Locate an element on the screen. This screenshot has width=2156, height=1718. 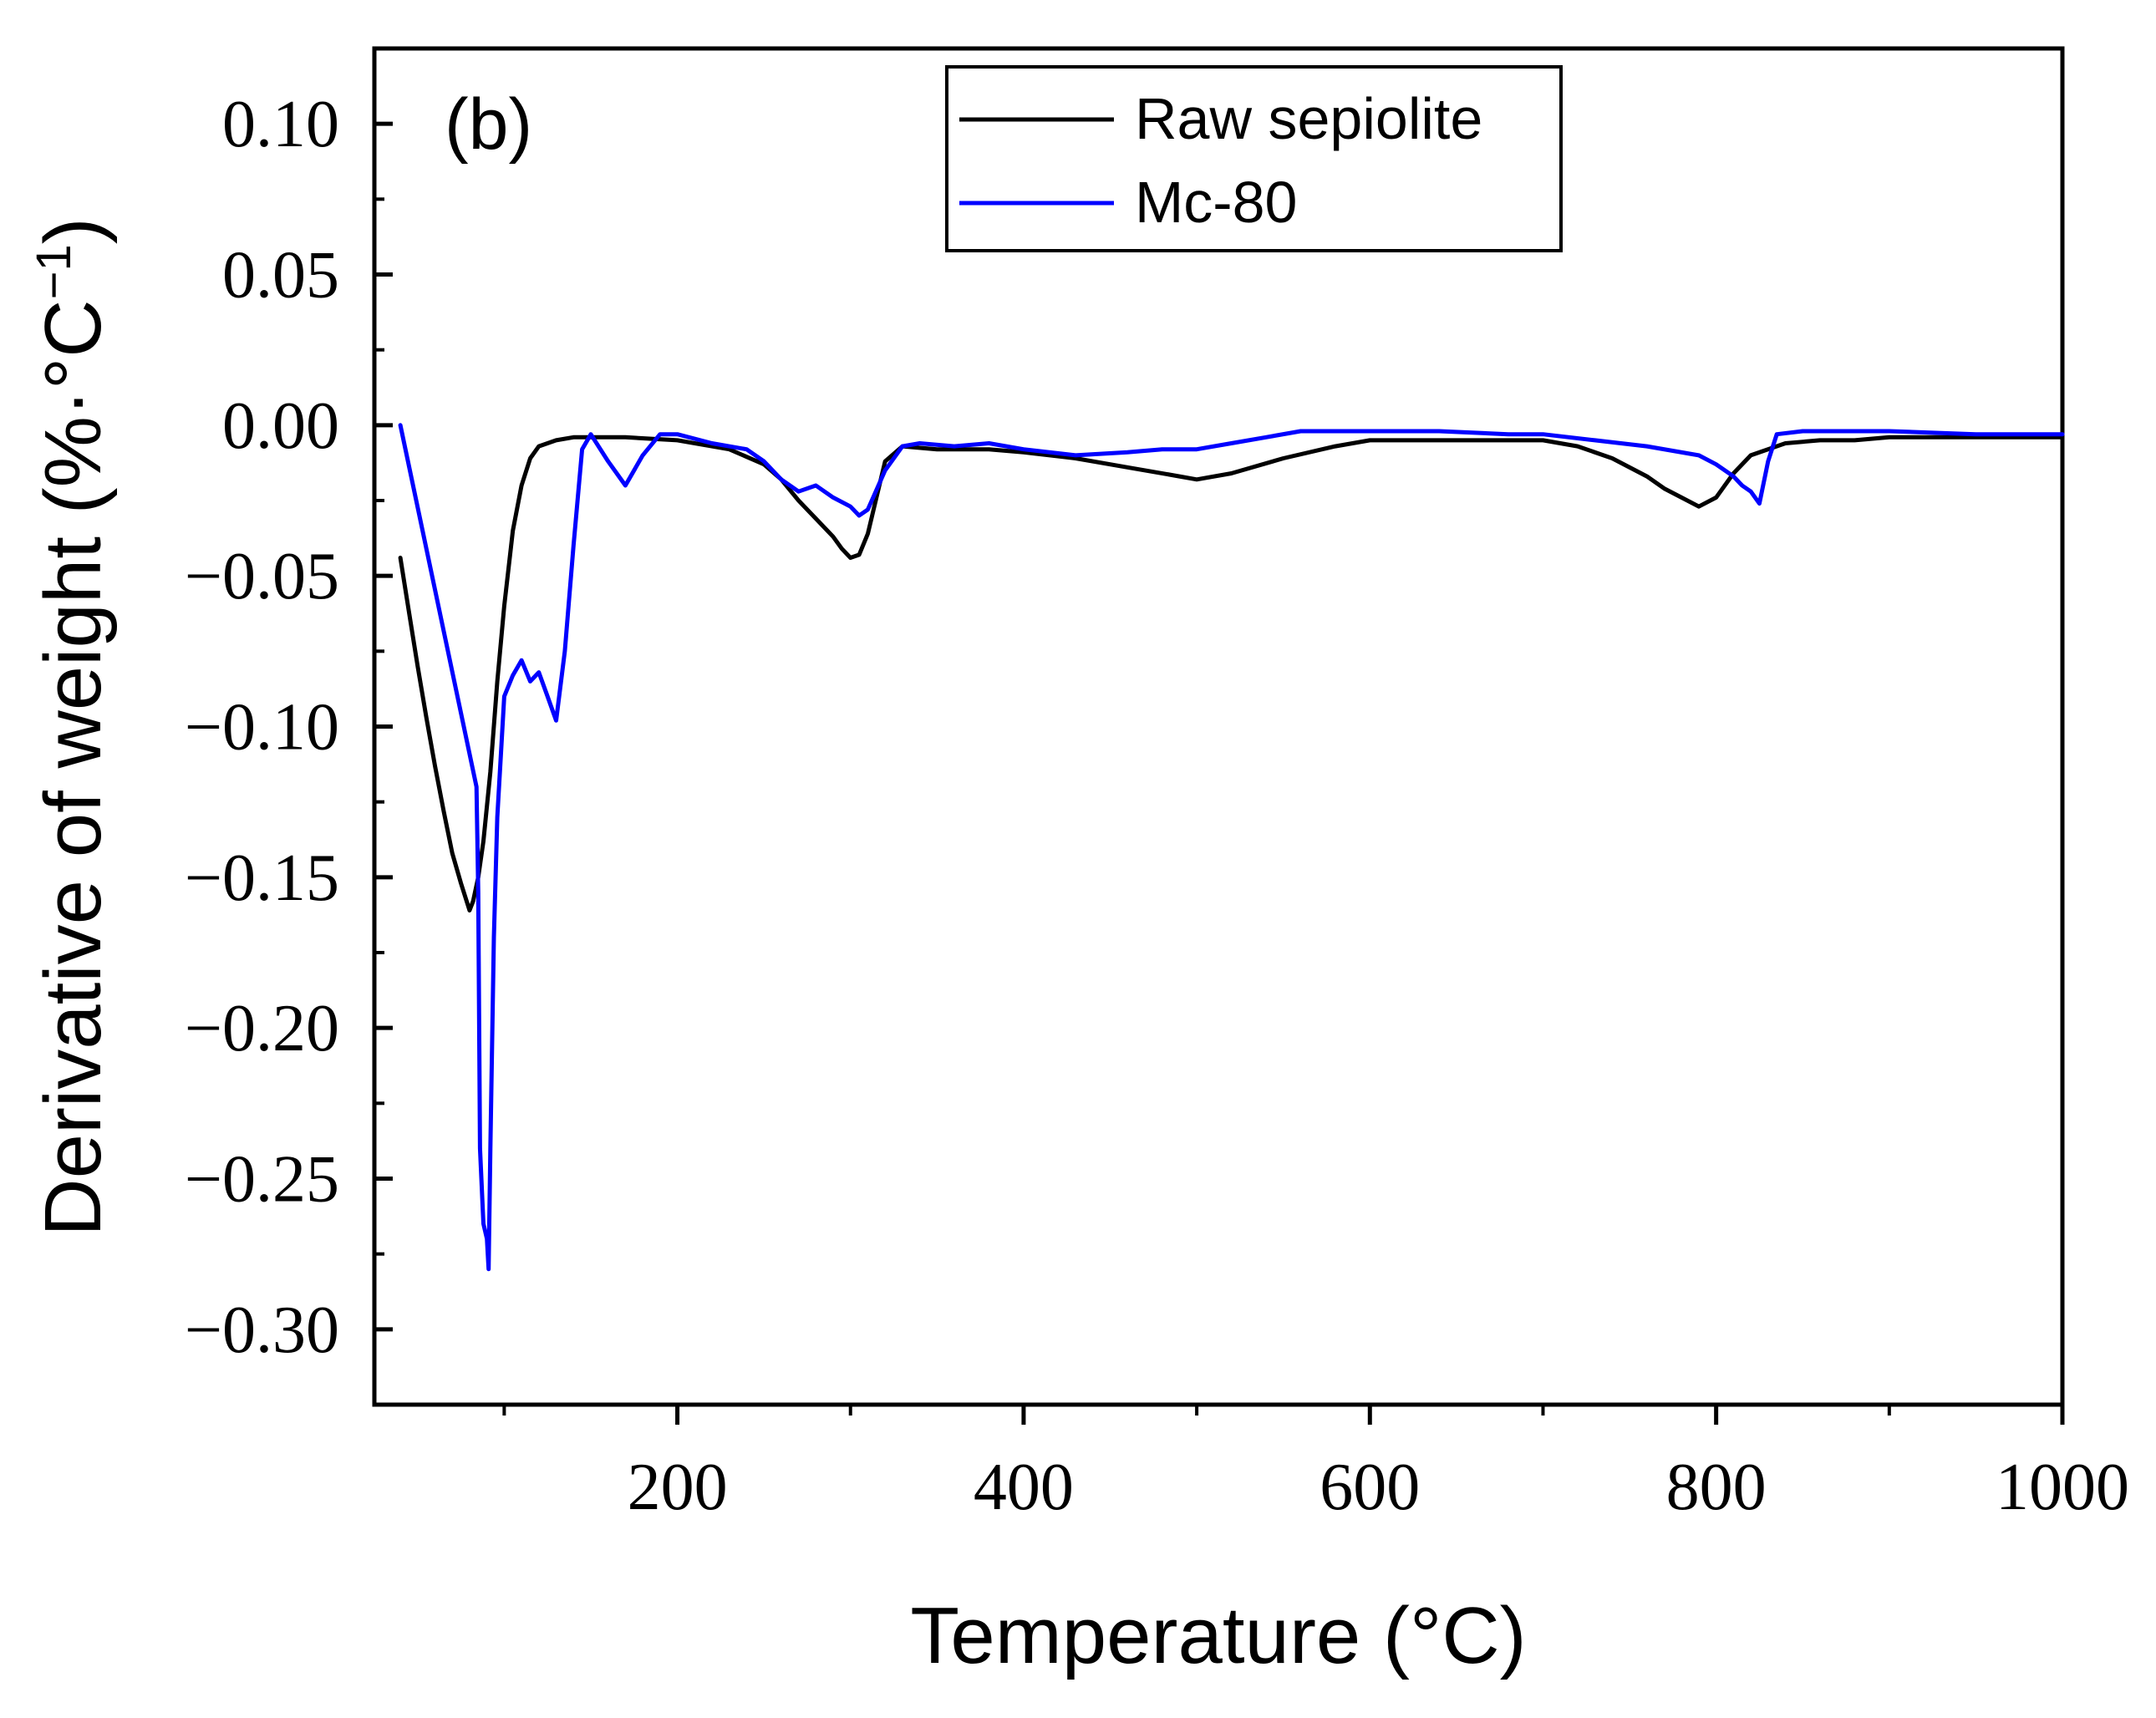
x-axis-title: Temperature (°C) is located at coordinates (1218, 1635).